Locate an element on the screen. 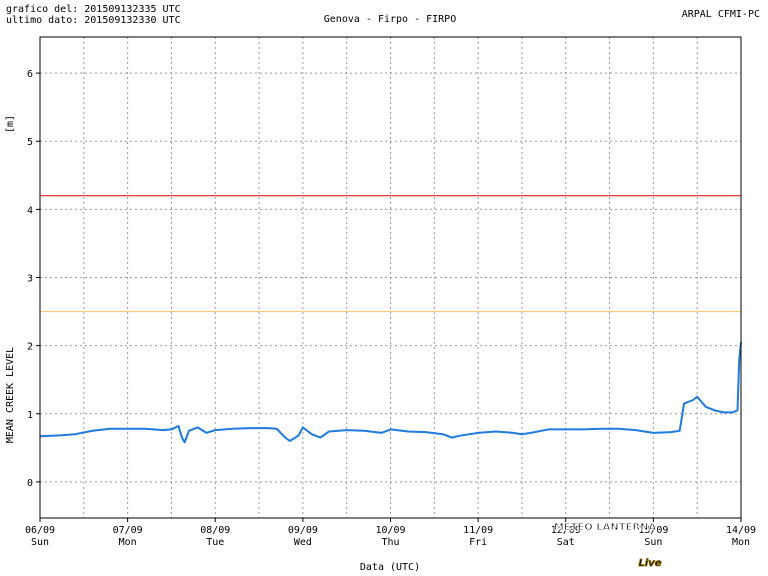 The width and height of the screenshot is (768, 576). x-tick-weekday: Fri is located at coordinates (478, 542).